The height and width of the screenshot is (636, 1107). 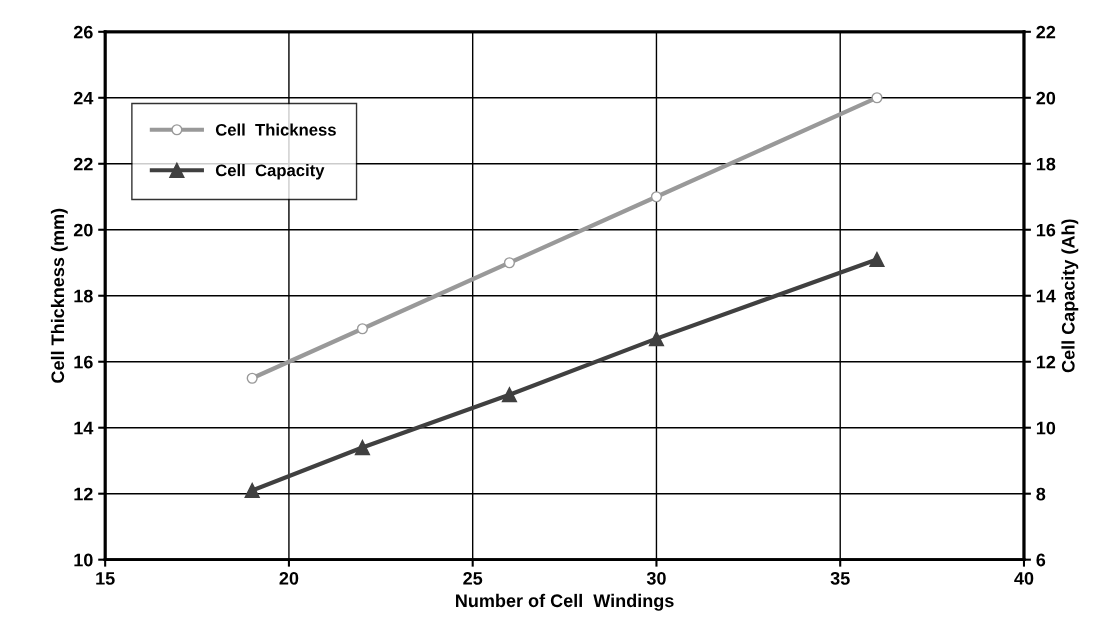 I want to click on y-tick-label: 26, so click(x=83, y=32).